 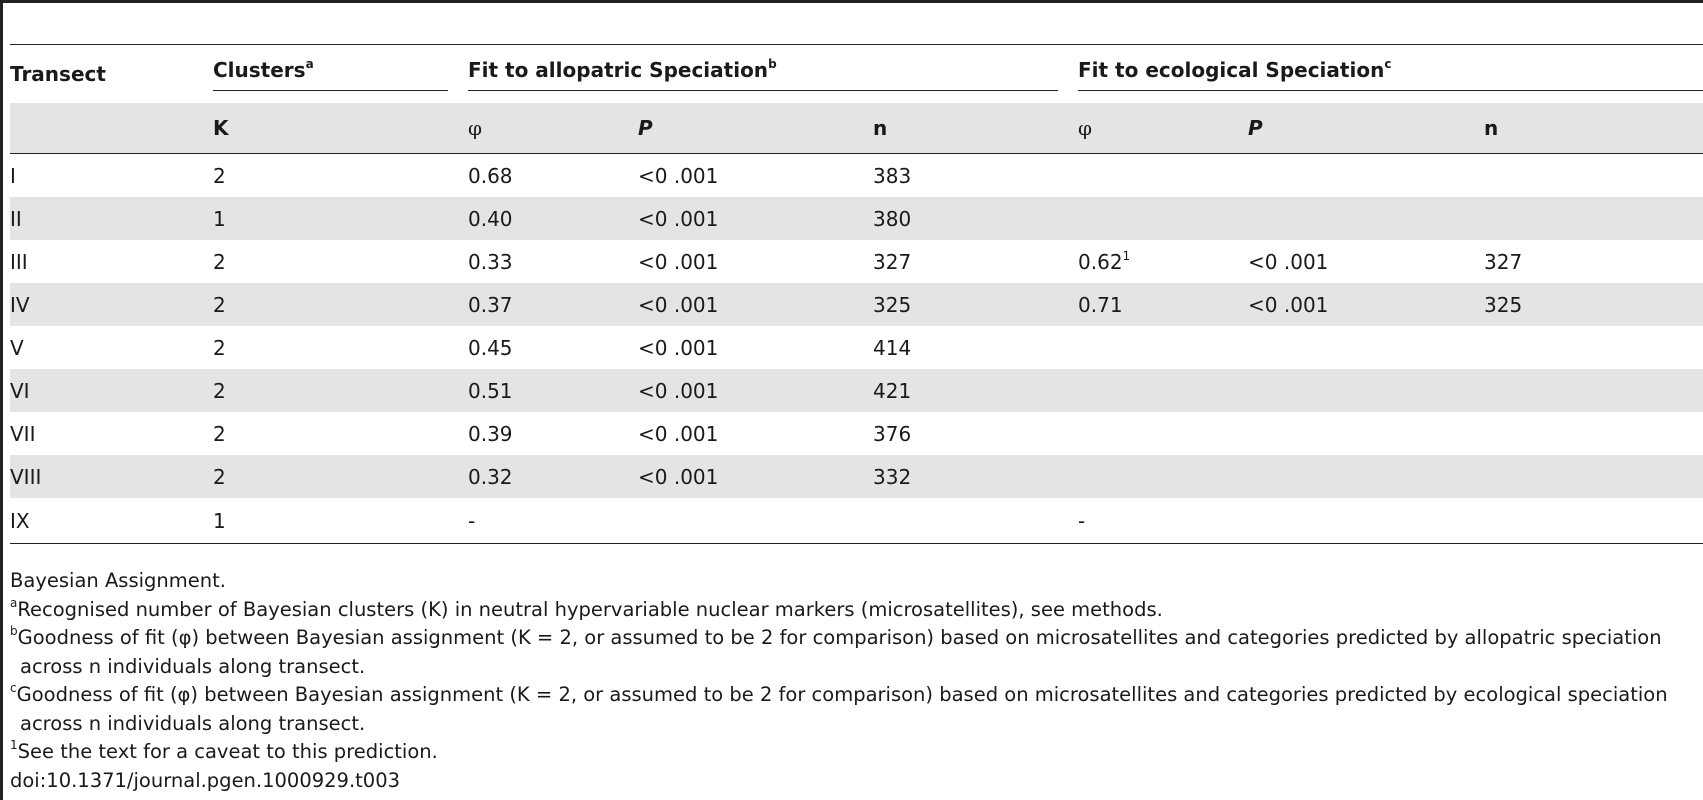 What do you see at coordinates (111, 176) in the screenshot?
I see `cell-transect: I` at bounding box center [111, 176].